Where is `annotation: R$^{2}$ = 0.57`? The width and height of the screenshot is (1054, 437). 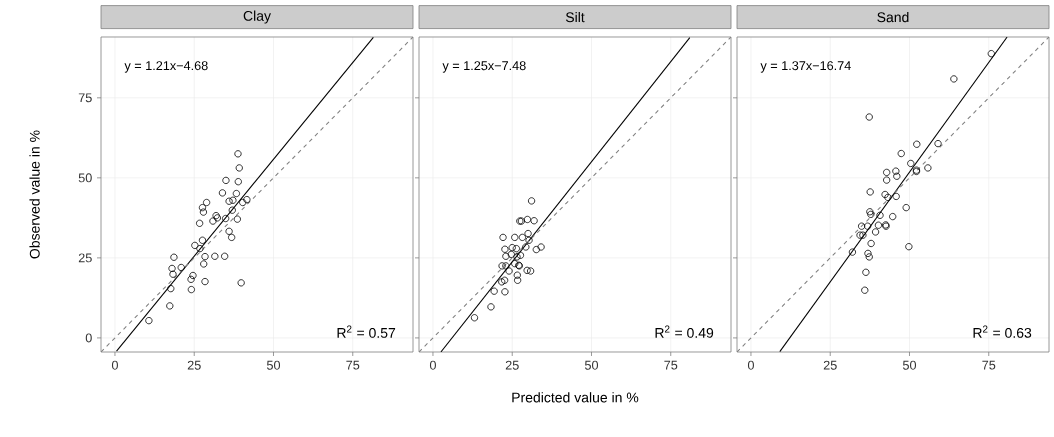
annotation: R$^{2}$ = 0.57 is located at coordinates (366, 331).